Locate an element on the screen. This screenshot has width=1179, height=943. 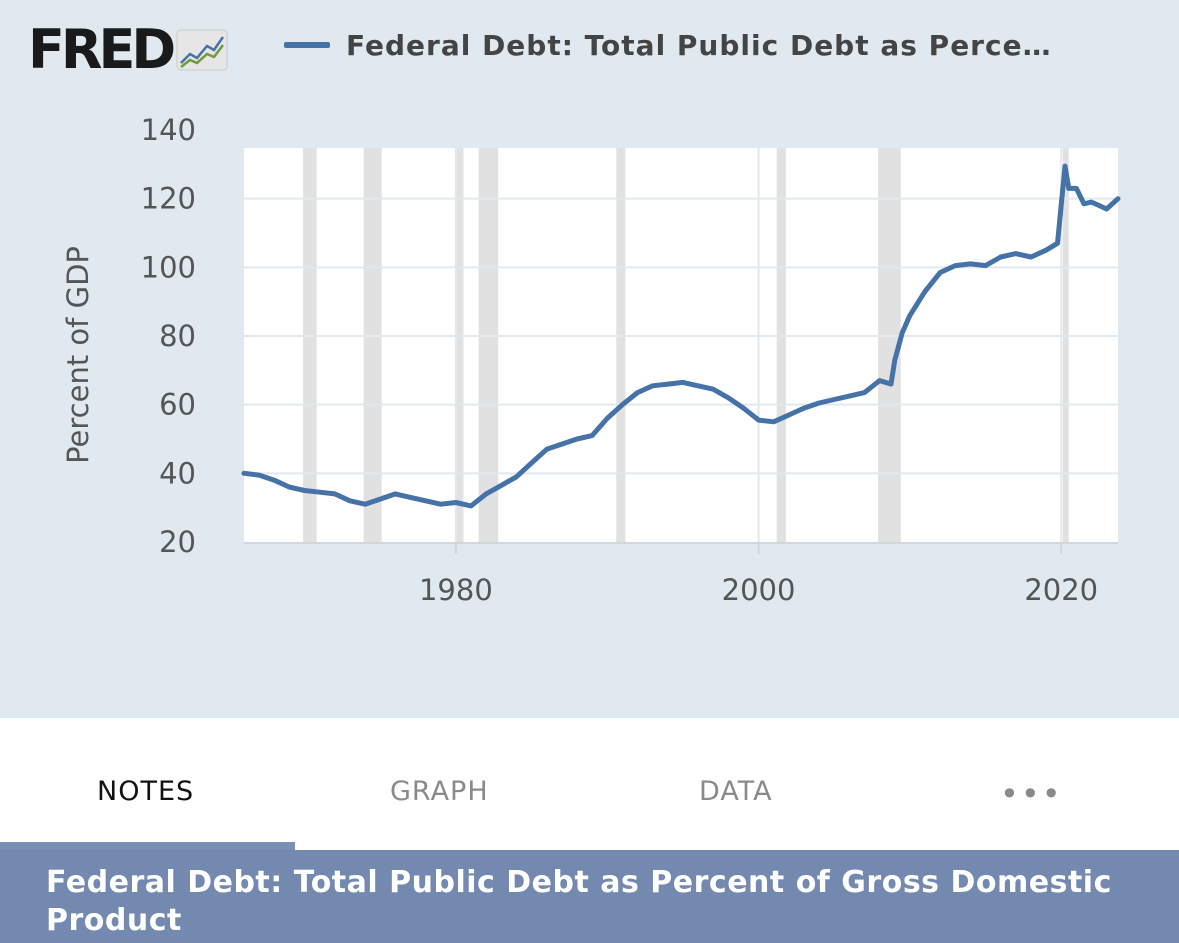
y-tick-label: 140 is located at coordinates (168, 130).